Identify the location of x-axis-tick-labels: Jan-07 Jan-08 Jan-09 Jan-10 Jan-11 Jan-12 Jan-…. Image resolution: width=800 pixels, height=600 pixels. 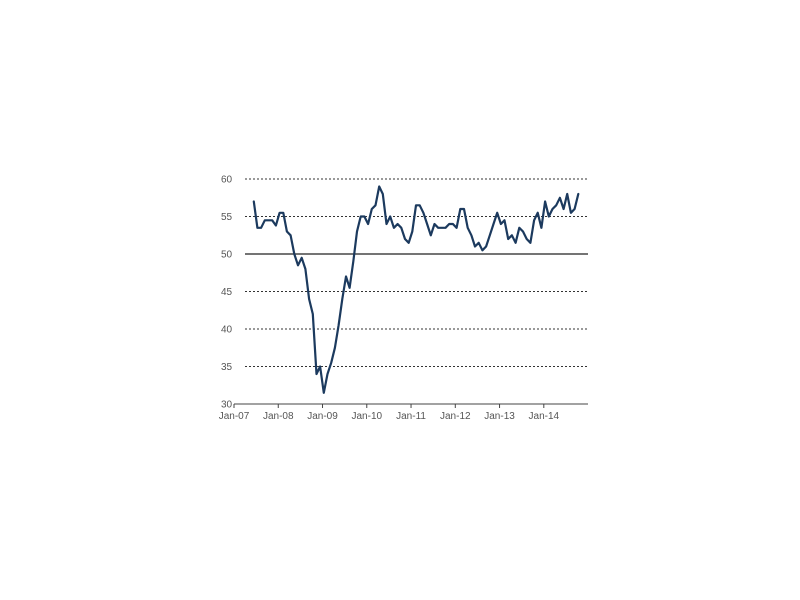
(389, 416).